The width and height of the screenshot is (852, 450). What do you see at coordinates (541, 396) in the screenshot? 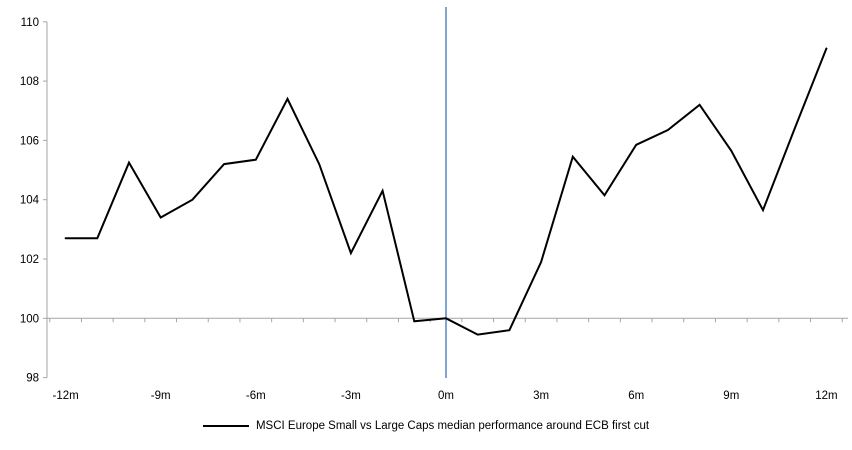
I see `x-axis-label: 3m` at bounding box center [541, 396].